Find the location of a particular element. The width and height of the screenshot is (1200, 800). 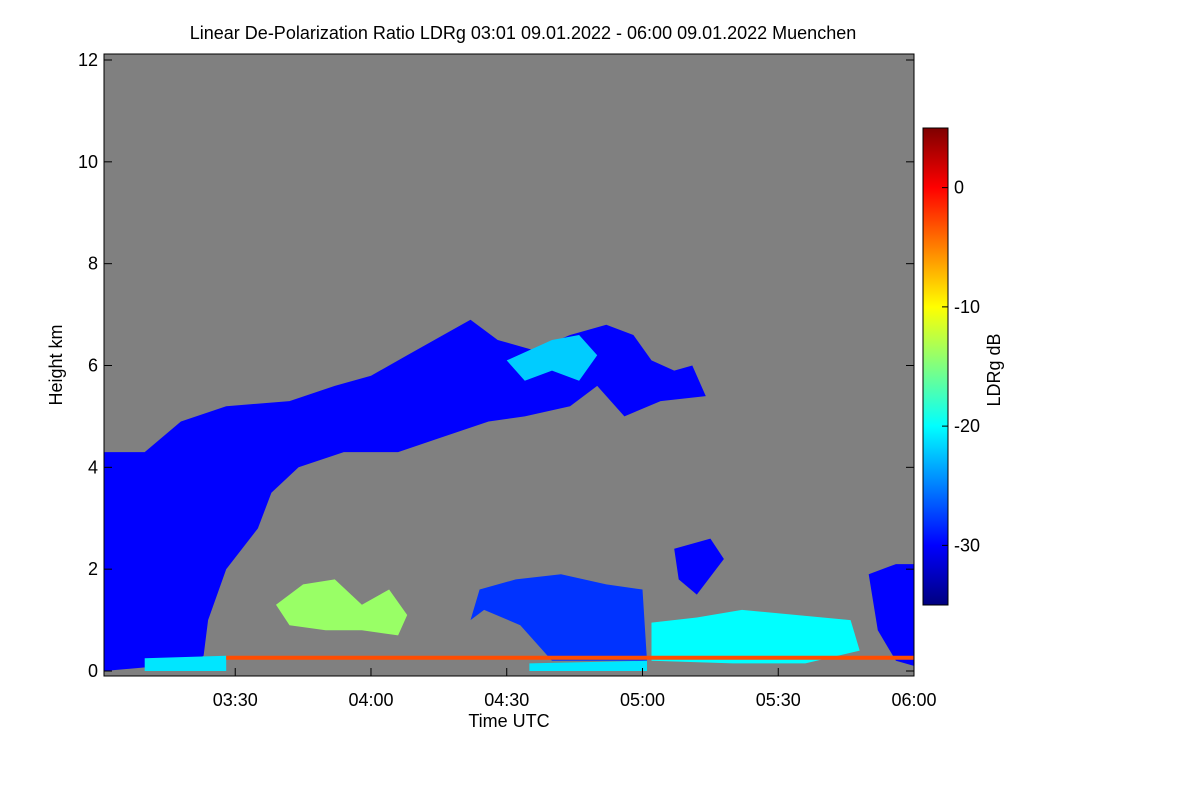

x-tick-label: 05:00 is located at coordinates (642, 700).